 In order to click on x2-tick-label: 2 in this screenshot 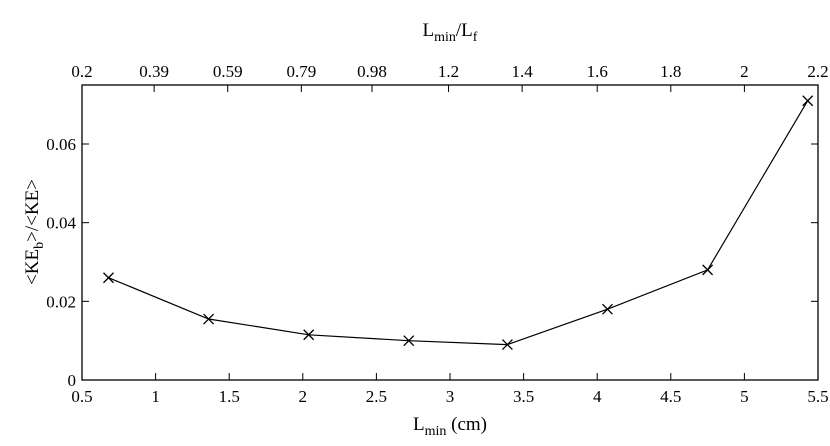, I will do `click(744, 71)`.